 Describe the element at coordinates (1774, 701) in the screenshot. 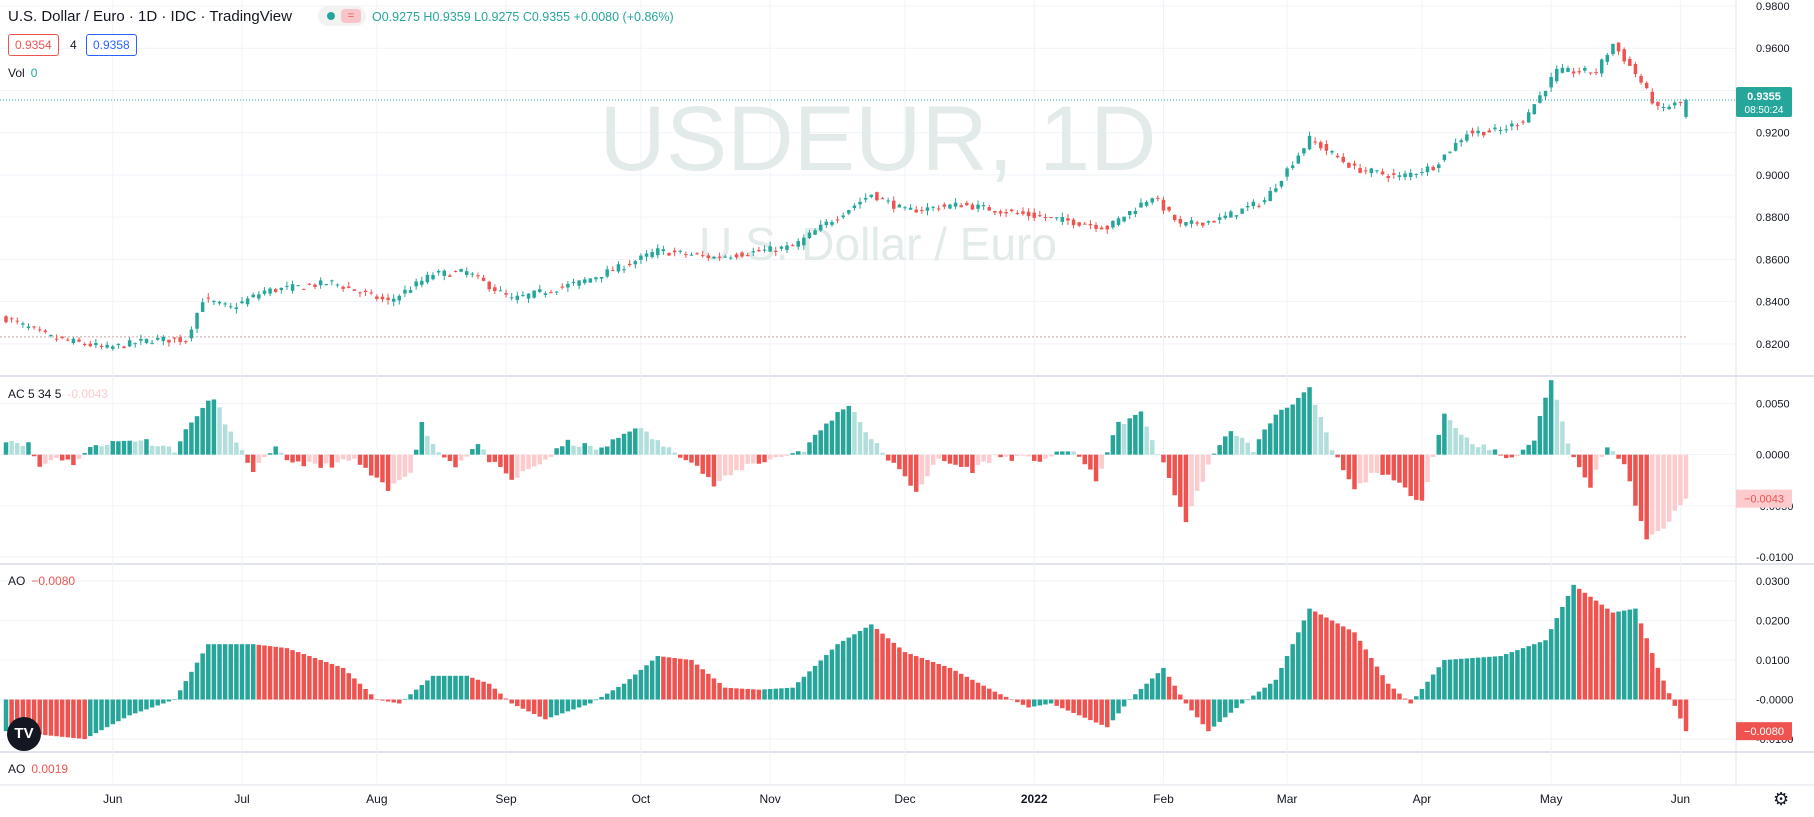

I see `ao-tick-label: -0.0000` at that location.